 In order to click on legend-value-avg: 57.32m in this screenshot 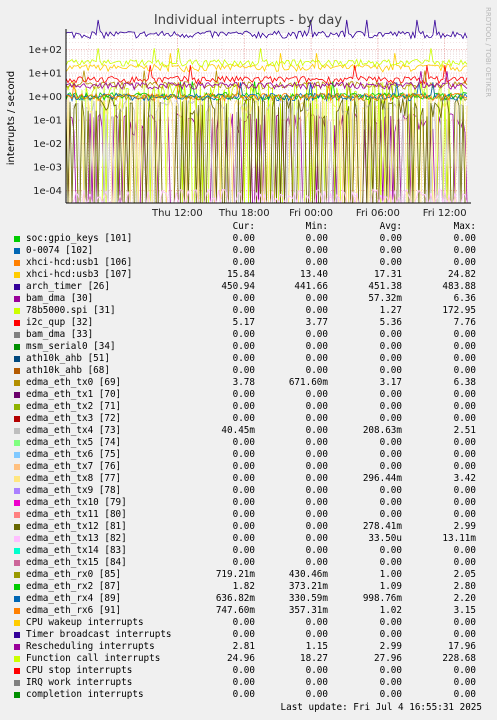, I will do `click(385, 298)`.